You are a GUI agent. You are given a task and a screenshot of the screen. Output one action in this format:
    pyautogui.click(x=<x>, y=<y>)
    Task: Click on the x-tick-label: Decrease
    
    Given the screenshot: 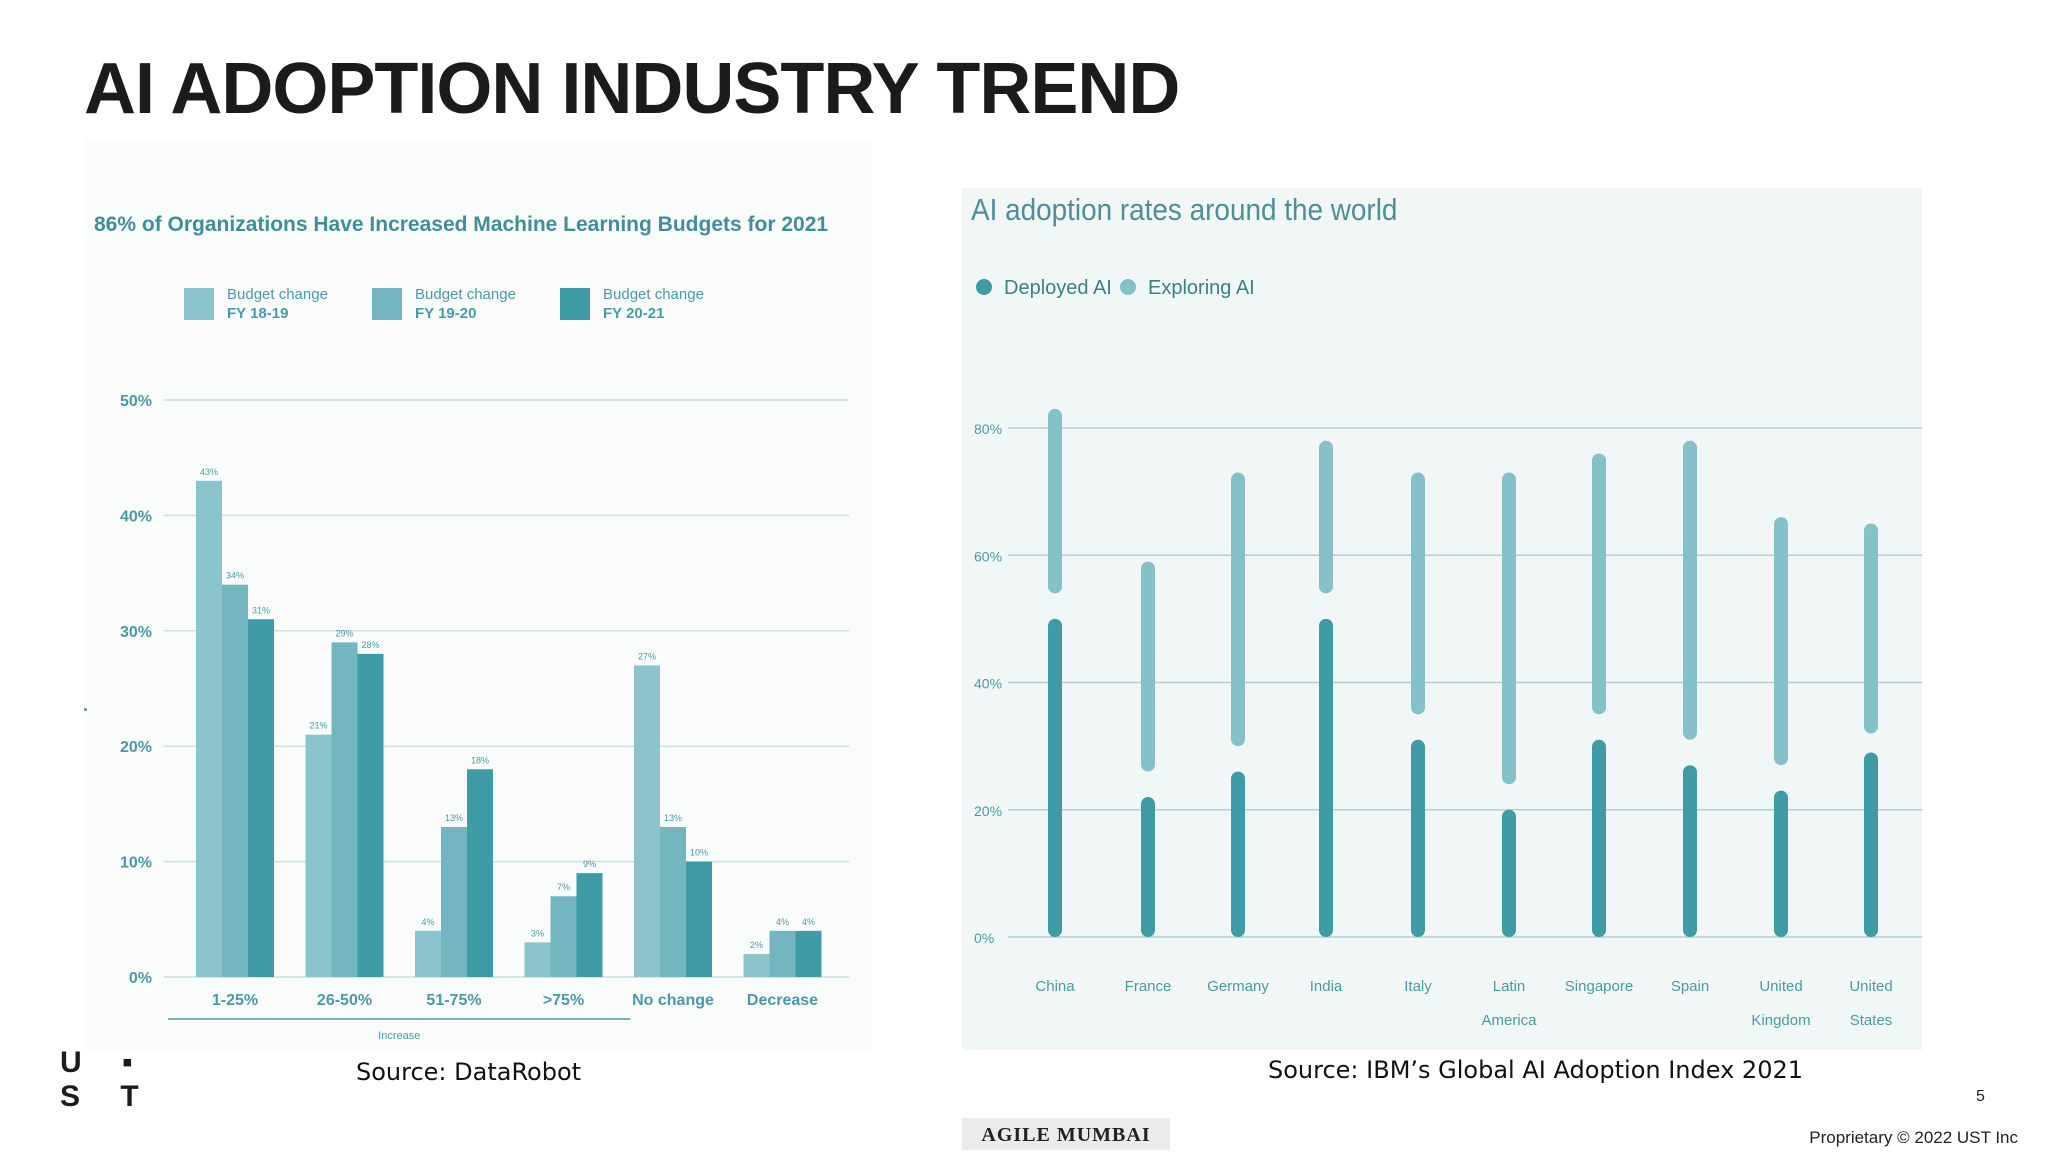 What is the action you would take?
    pyautogui.click(x=782, y=1000)
    